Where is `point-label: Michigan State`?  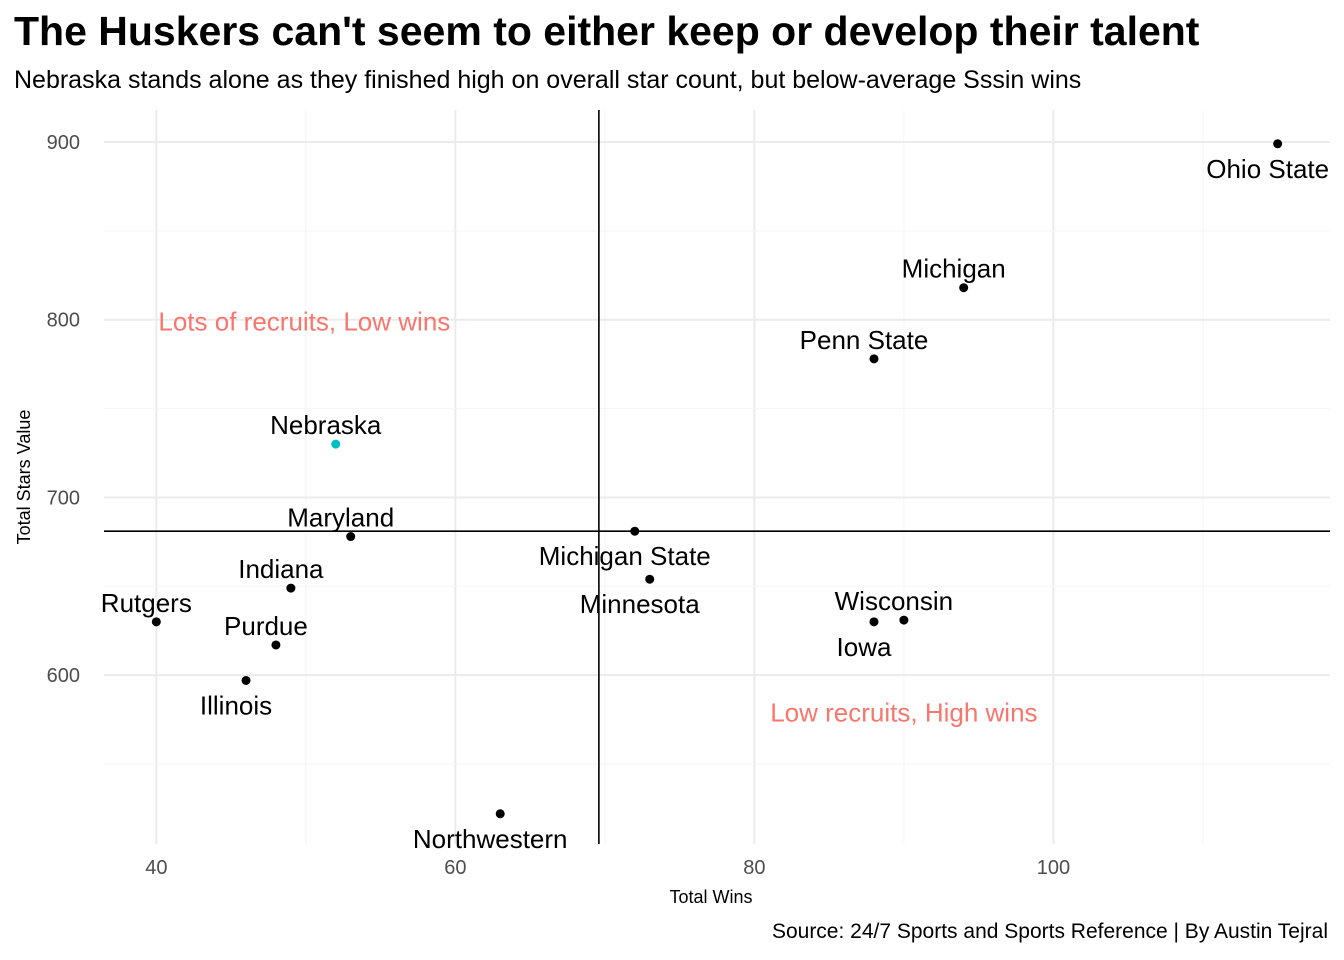 point-label: Michigan State is located at coordinates (625, 556).